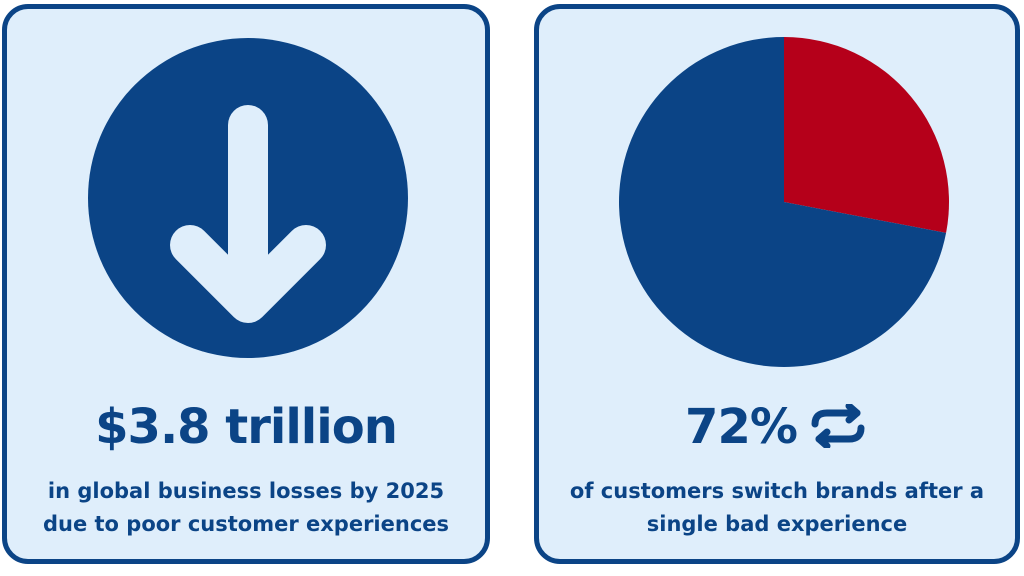 This screenshot has width=1024, height=576. I want to click on losses-caption-line-1: in global business losses by 2025, so click(246, 491).